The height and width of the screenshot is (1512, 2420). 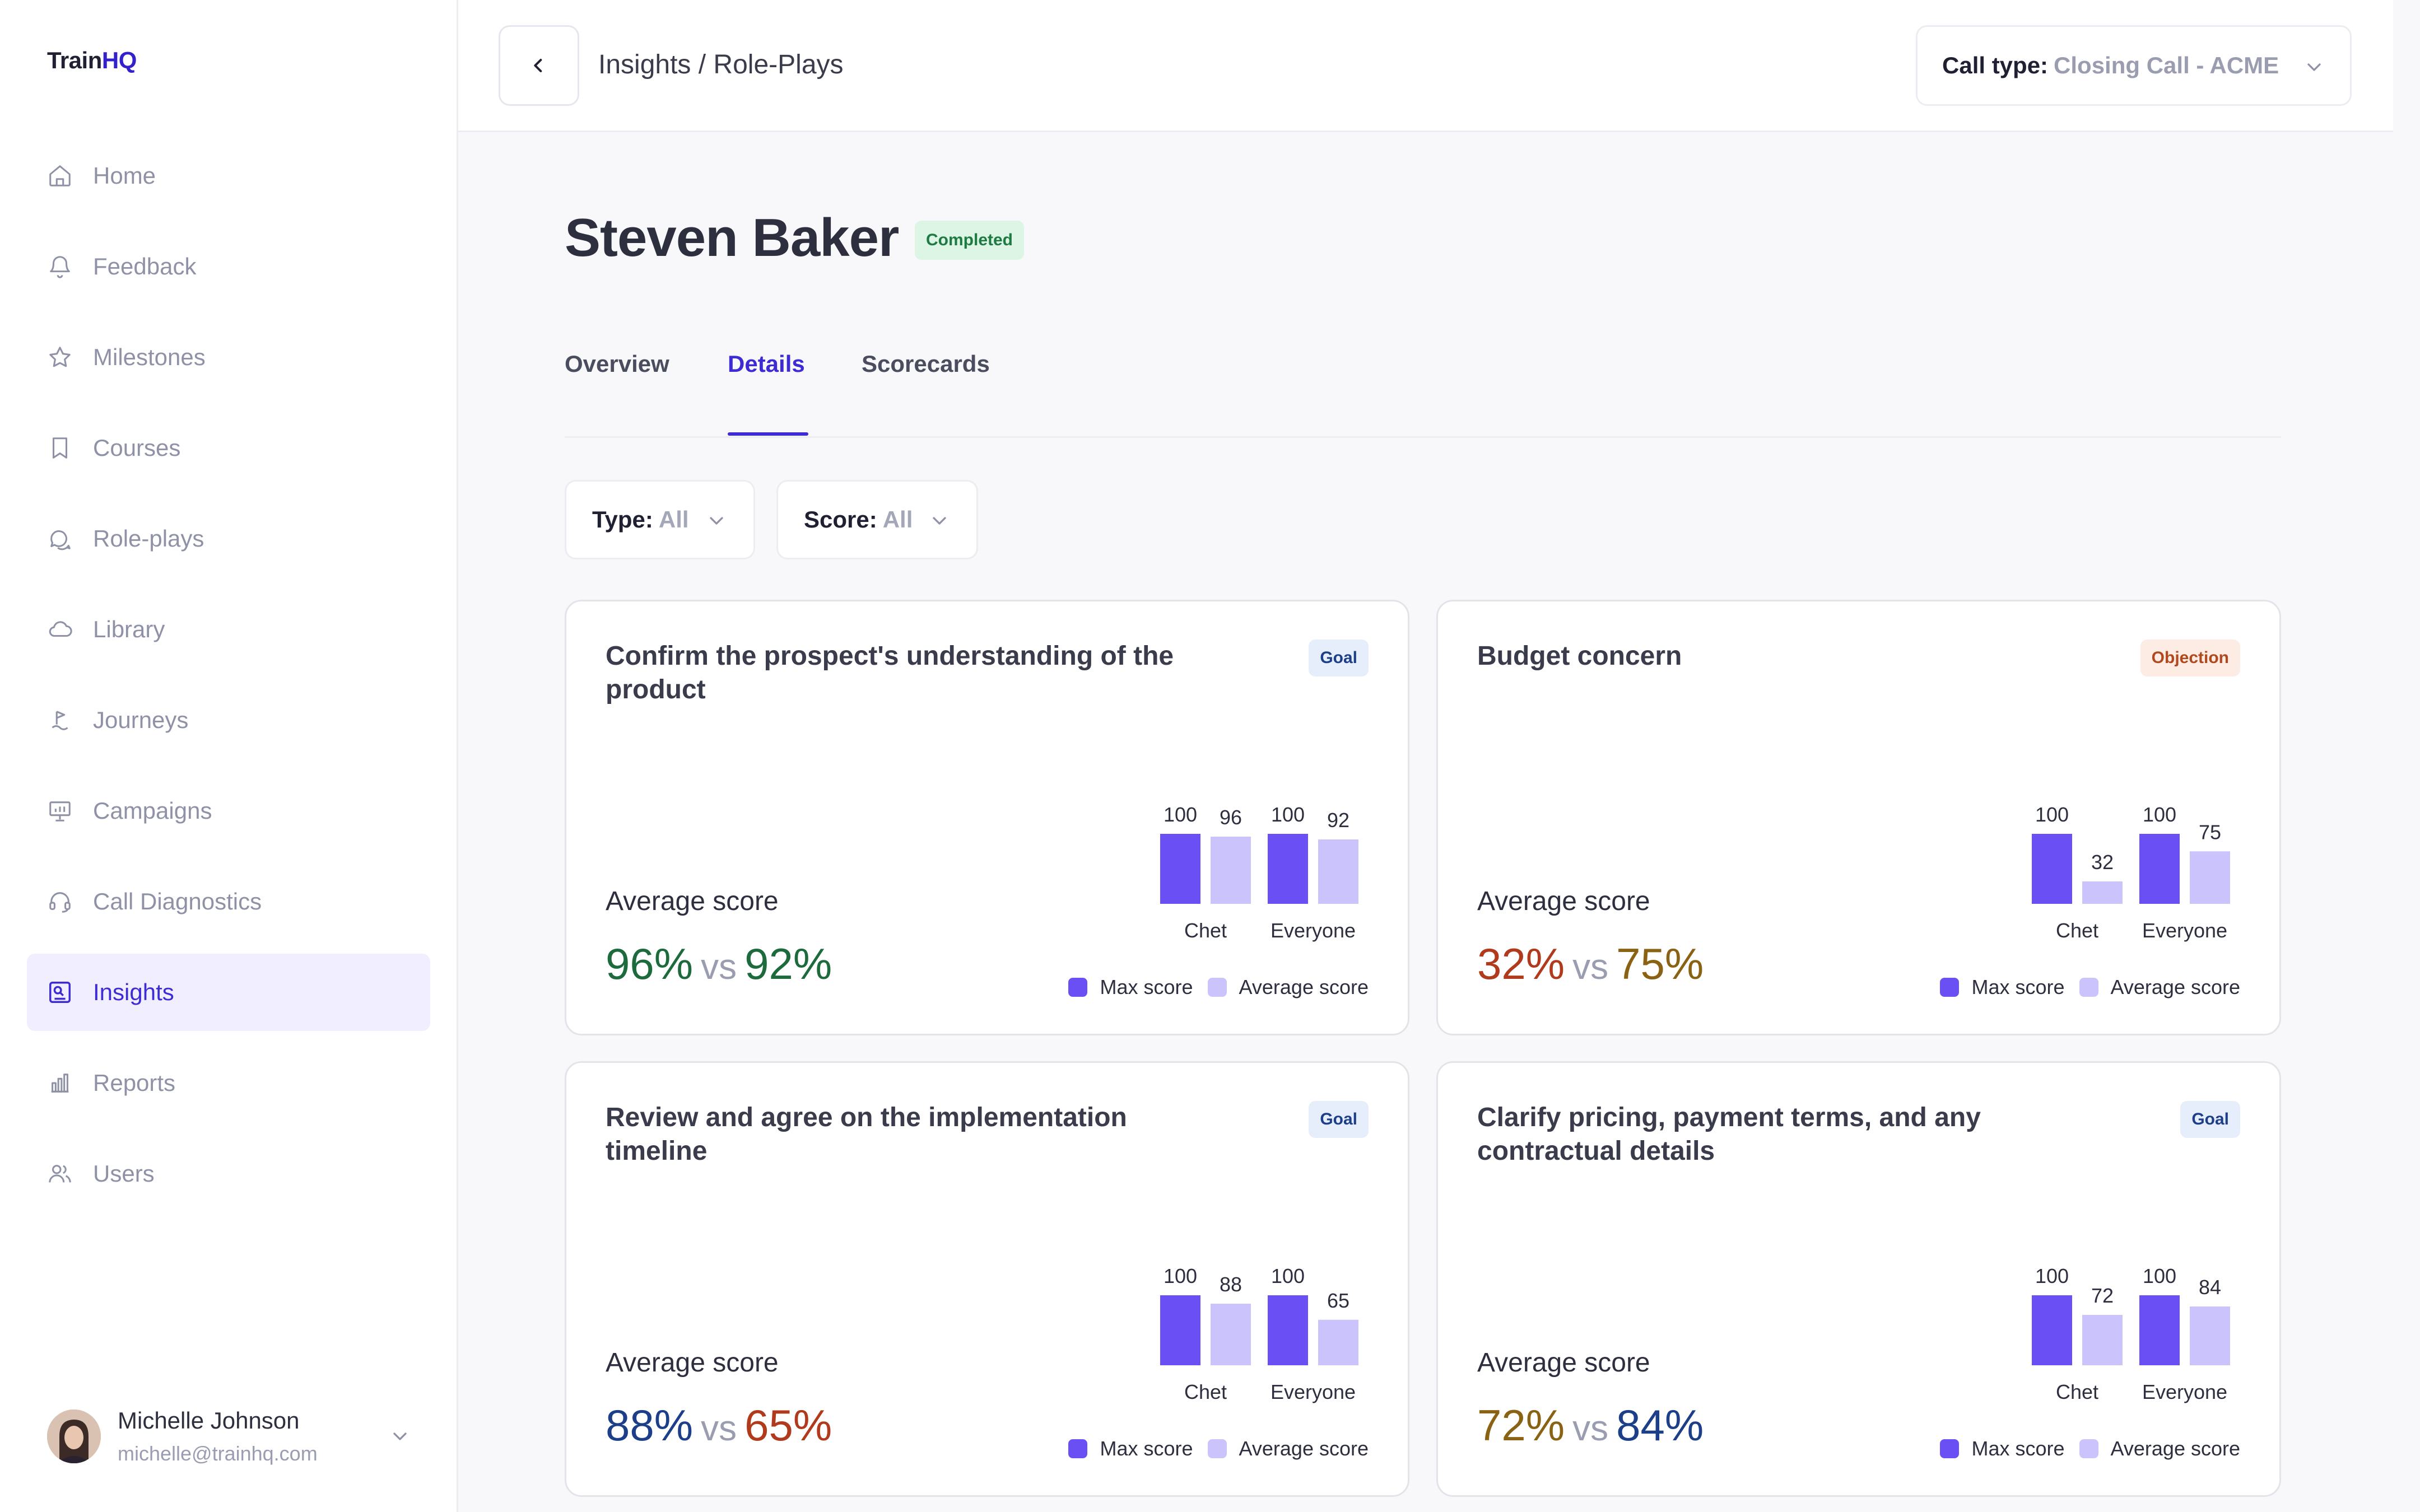 What do you see at coordinates (229, 267) in the screenshot?
I see `sidebar-item-feedback: Feedback` at bounding box center [229, 267].